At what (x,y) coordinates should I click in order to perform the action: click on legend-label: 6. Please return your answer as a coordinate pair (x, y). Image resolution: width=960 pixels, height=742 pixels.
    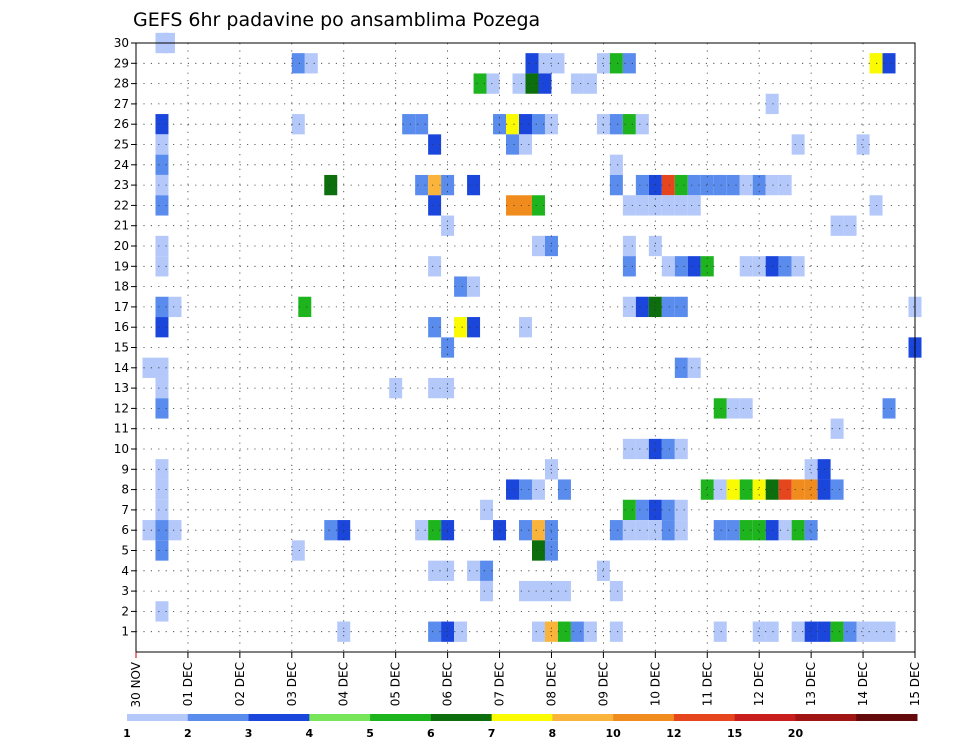
    Looking at the image, I should click on (431, 733).